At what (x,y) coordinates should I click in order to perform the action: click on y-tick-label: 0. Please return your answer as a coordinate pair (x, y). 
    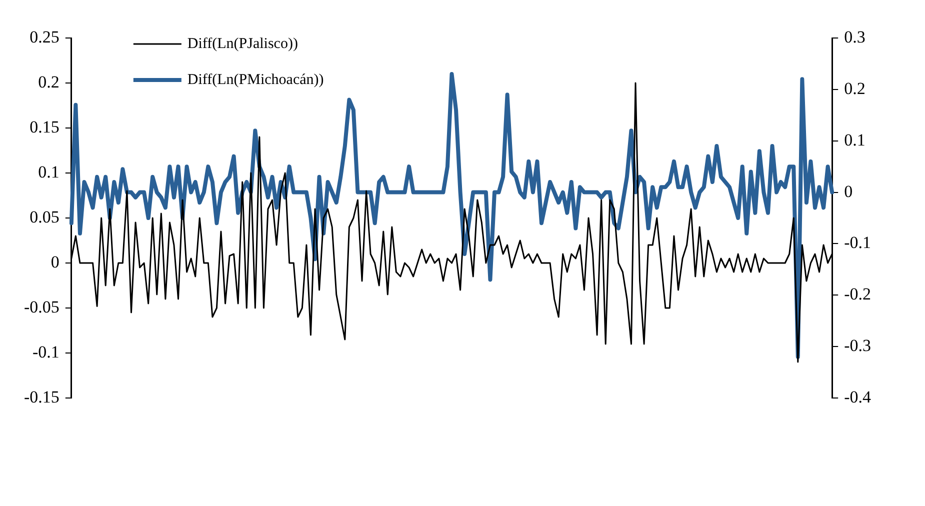
    Looking at the image, I should click on (55, 262).